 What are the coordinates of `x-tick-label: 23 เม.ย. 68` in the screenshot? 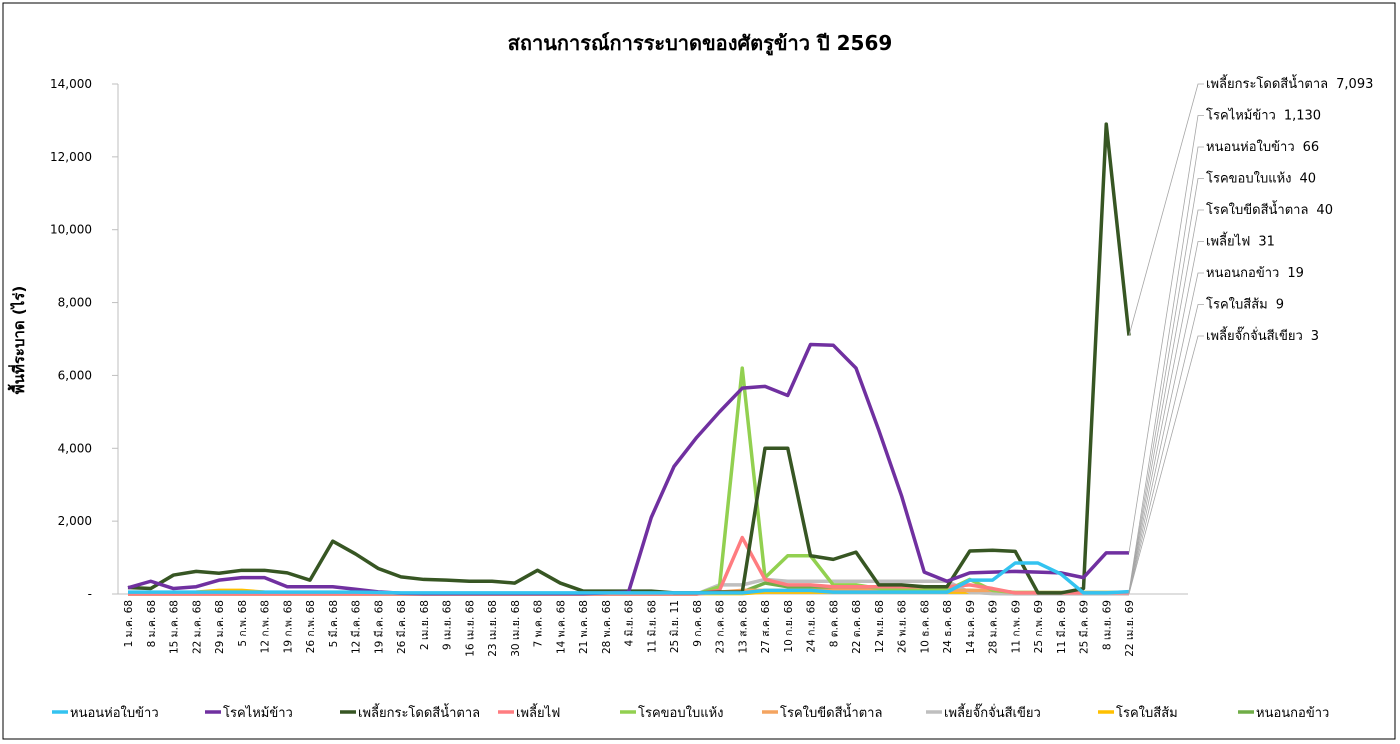 It's located at (493, 628).